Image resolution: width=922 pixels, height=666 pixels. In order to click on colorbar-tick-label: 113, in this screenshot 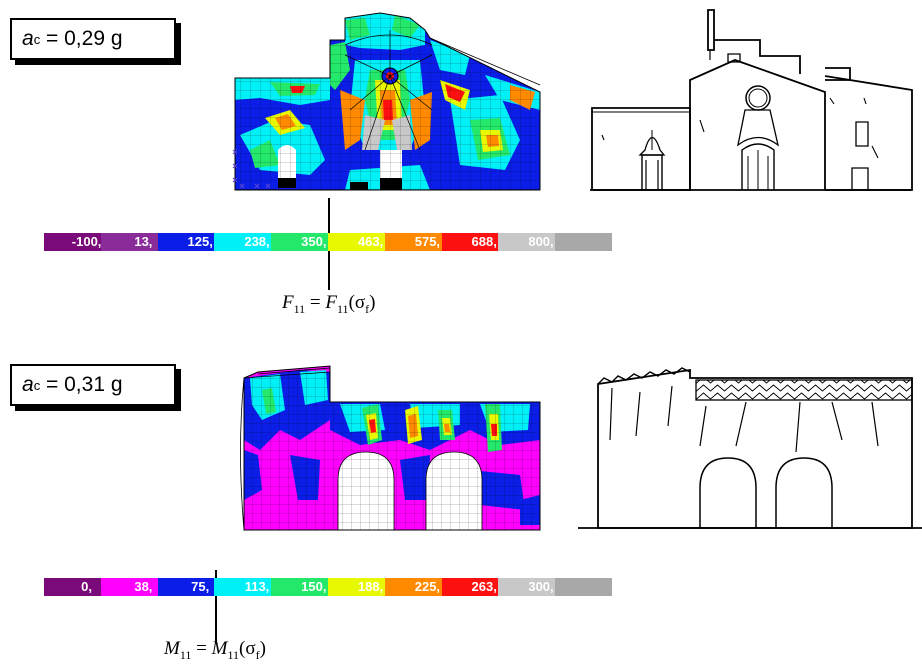, I will do `click(257, 586)`.